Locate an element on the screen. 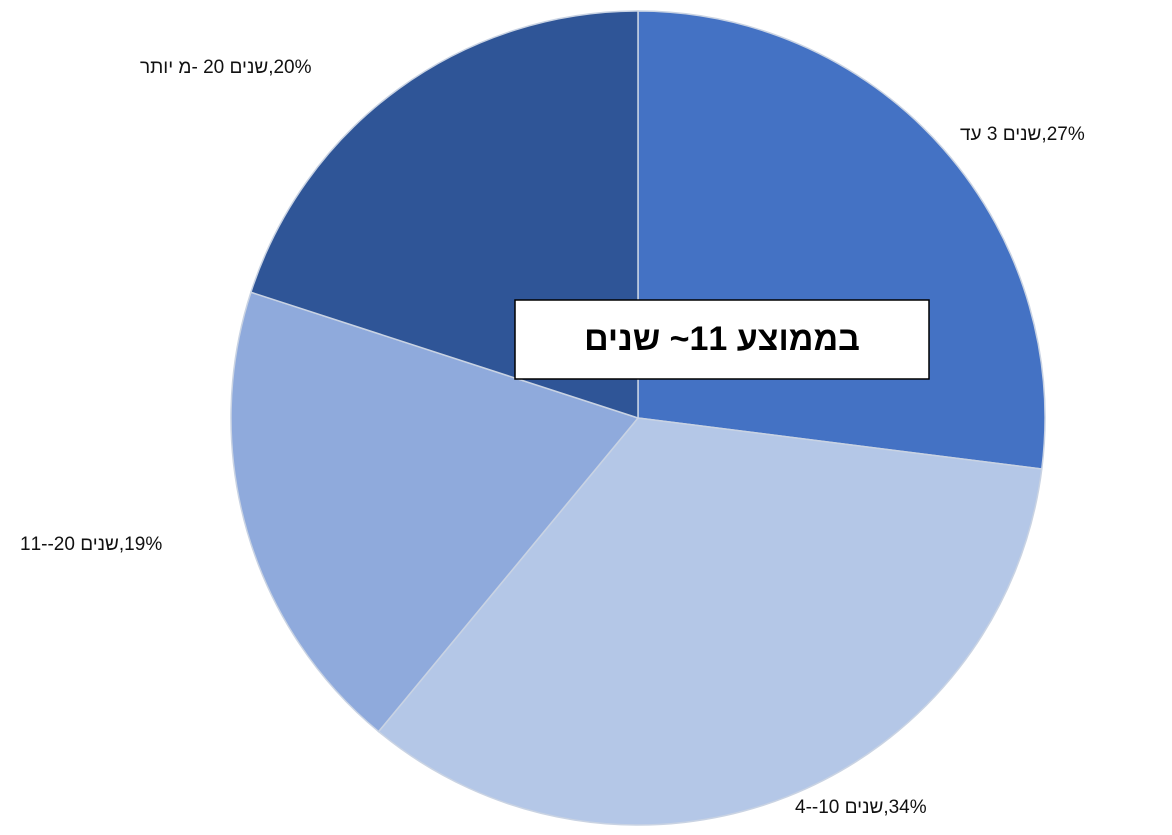 The height and width of the screenshot is (835, 1172). slice-label: 11--20 םינש,19% is located at coordinates (91, 544).